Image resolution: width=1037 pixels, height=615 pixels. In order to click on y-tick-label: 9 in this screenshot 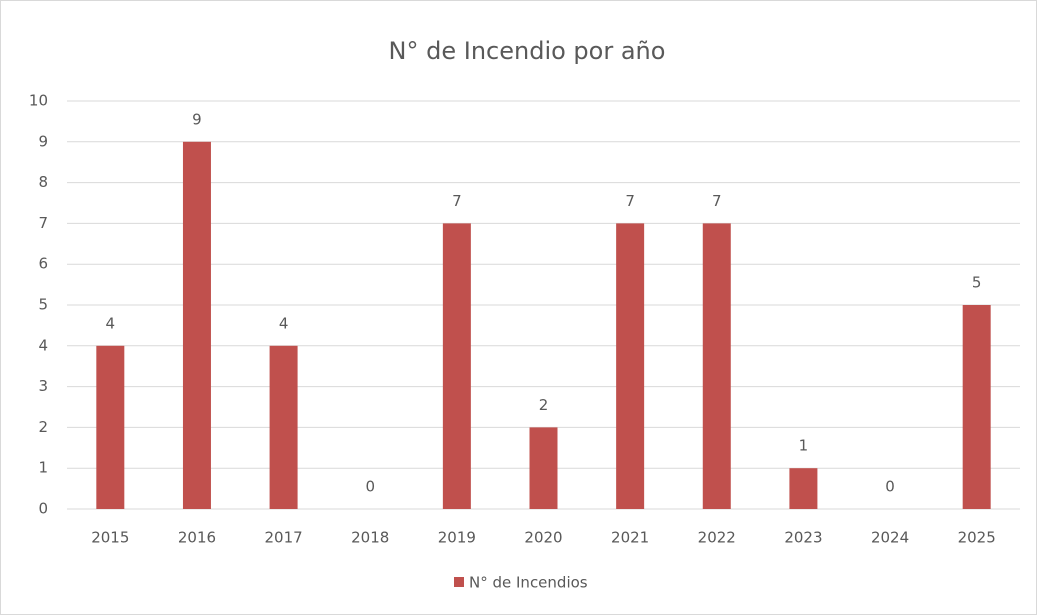, I will do `click(43, 141)`.